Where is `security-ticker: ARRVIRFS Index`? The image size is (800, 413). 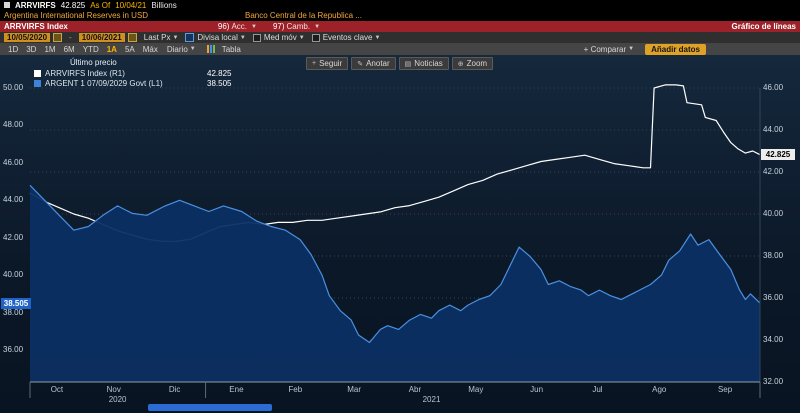
security-ticker: ARRVIRFS Index is located at coordinates (36, 26).